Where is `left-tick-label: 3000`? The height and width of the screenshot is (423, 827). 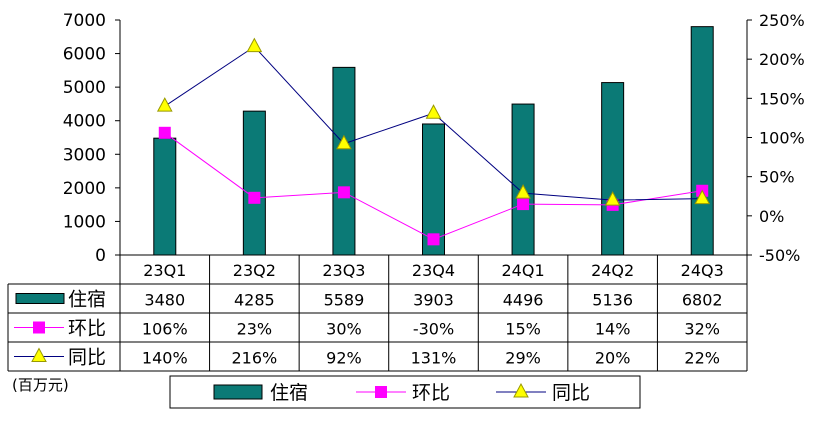 left-tick-label: 3000 is located at coordinates (84, 155).